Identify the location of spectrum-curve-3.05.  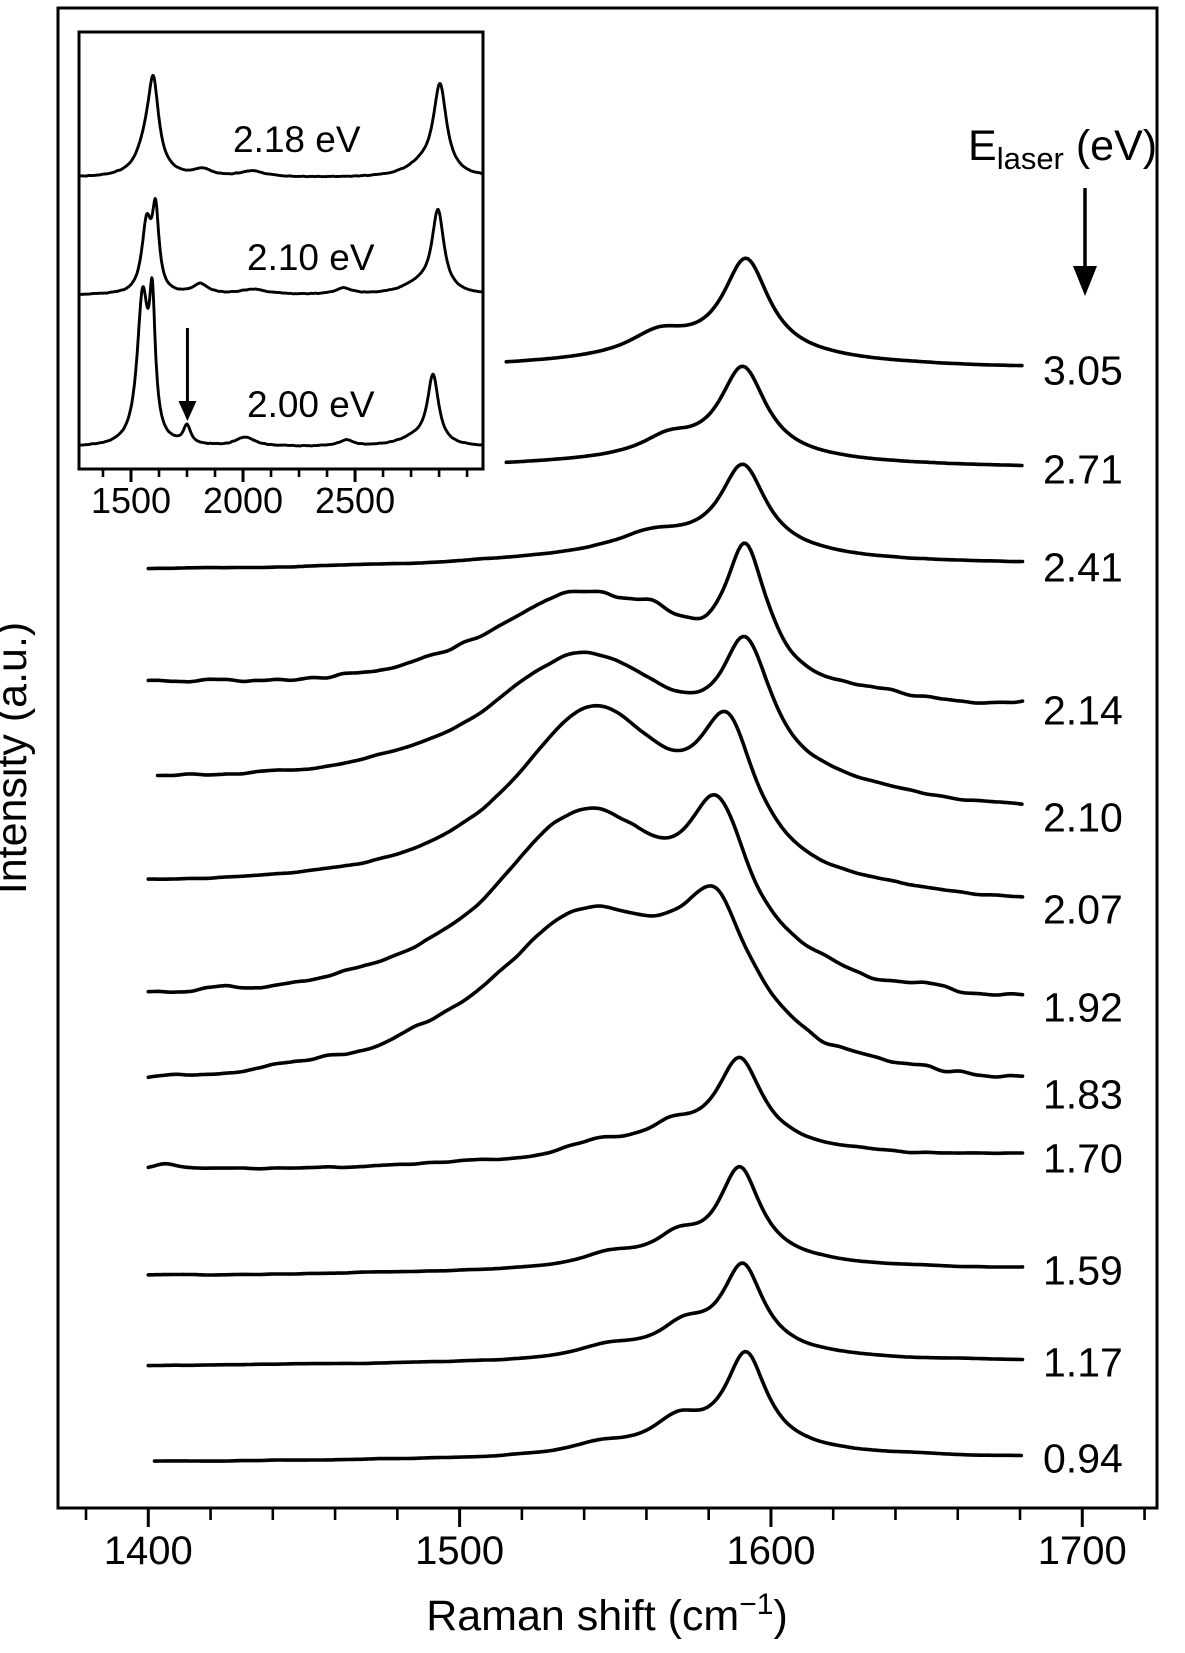
(764, 312).